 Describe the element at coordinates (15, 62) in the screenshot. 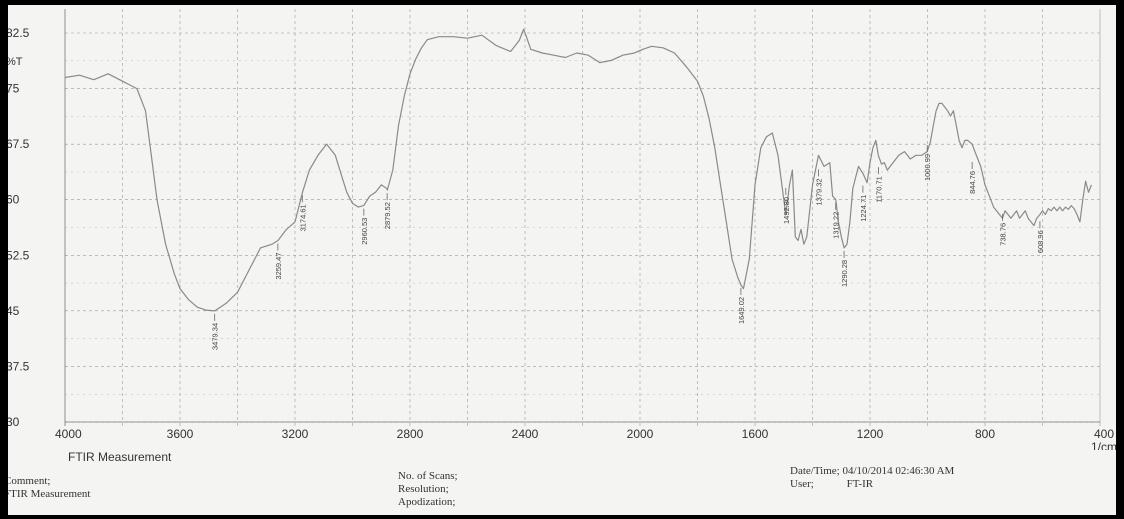

I see `y-axis-label: %T` at that location.